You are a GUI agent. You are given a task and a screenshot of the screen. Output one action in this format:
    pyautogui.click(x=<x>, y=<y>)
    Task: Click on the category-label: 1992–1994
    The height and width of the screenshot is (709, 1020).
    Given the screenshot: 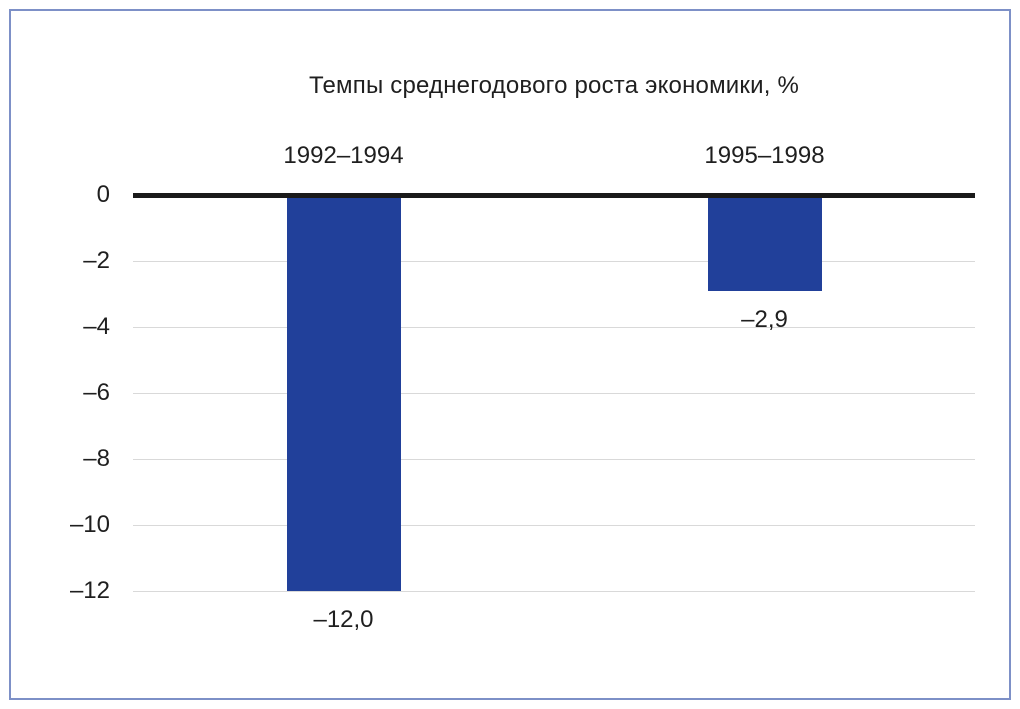 What is the action you would take?
    pyautogui.click(x=343, y=155)
    